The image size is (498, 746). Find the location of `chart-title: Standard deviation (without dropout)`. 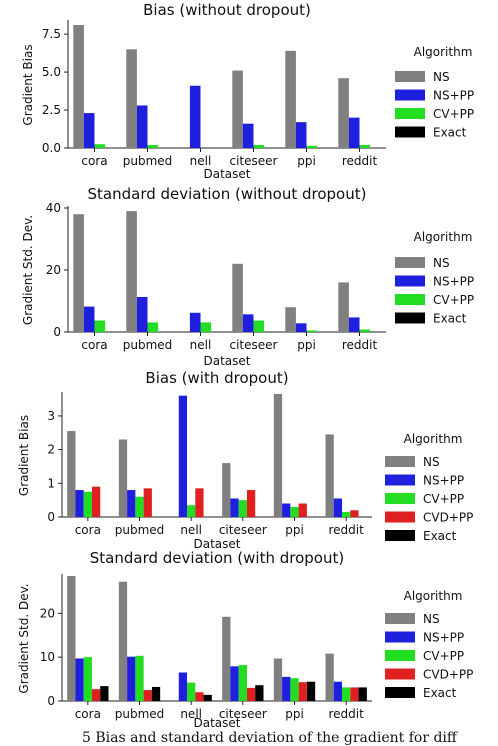

chart-title: Standard deviation (without dropout) is located at coordinates (227, 194).